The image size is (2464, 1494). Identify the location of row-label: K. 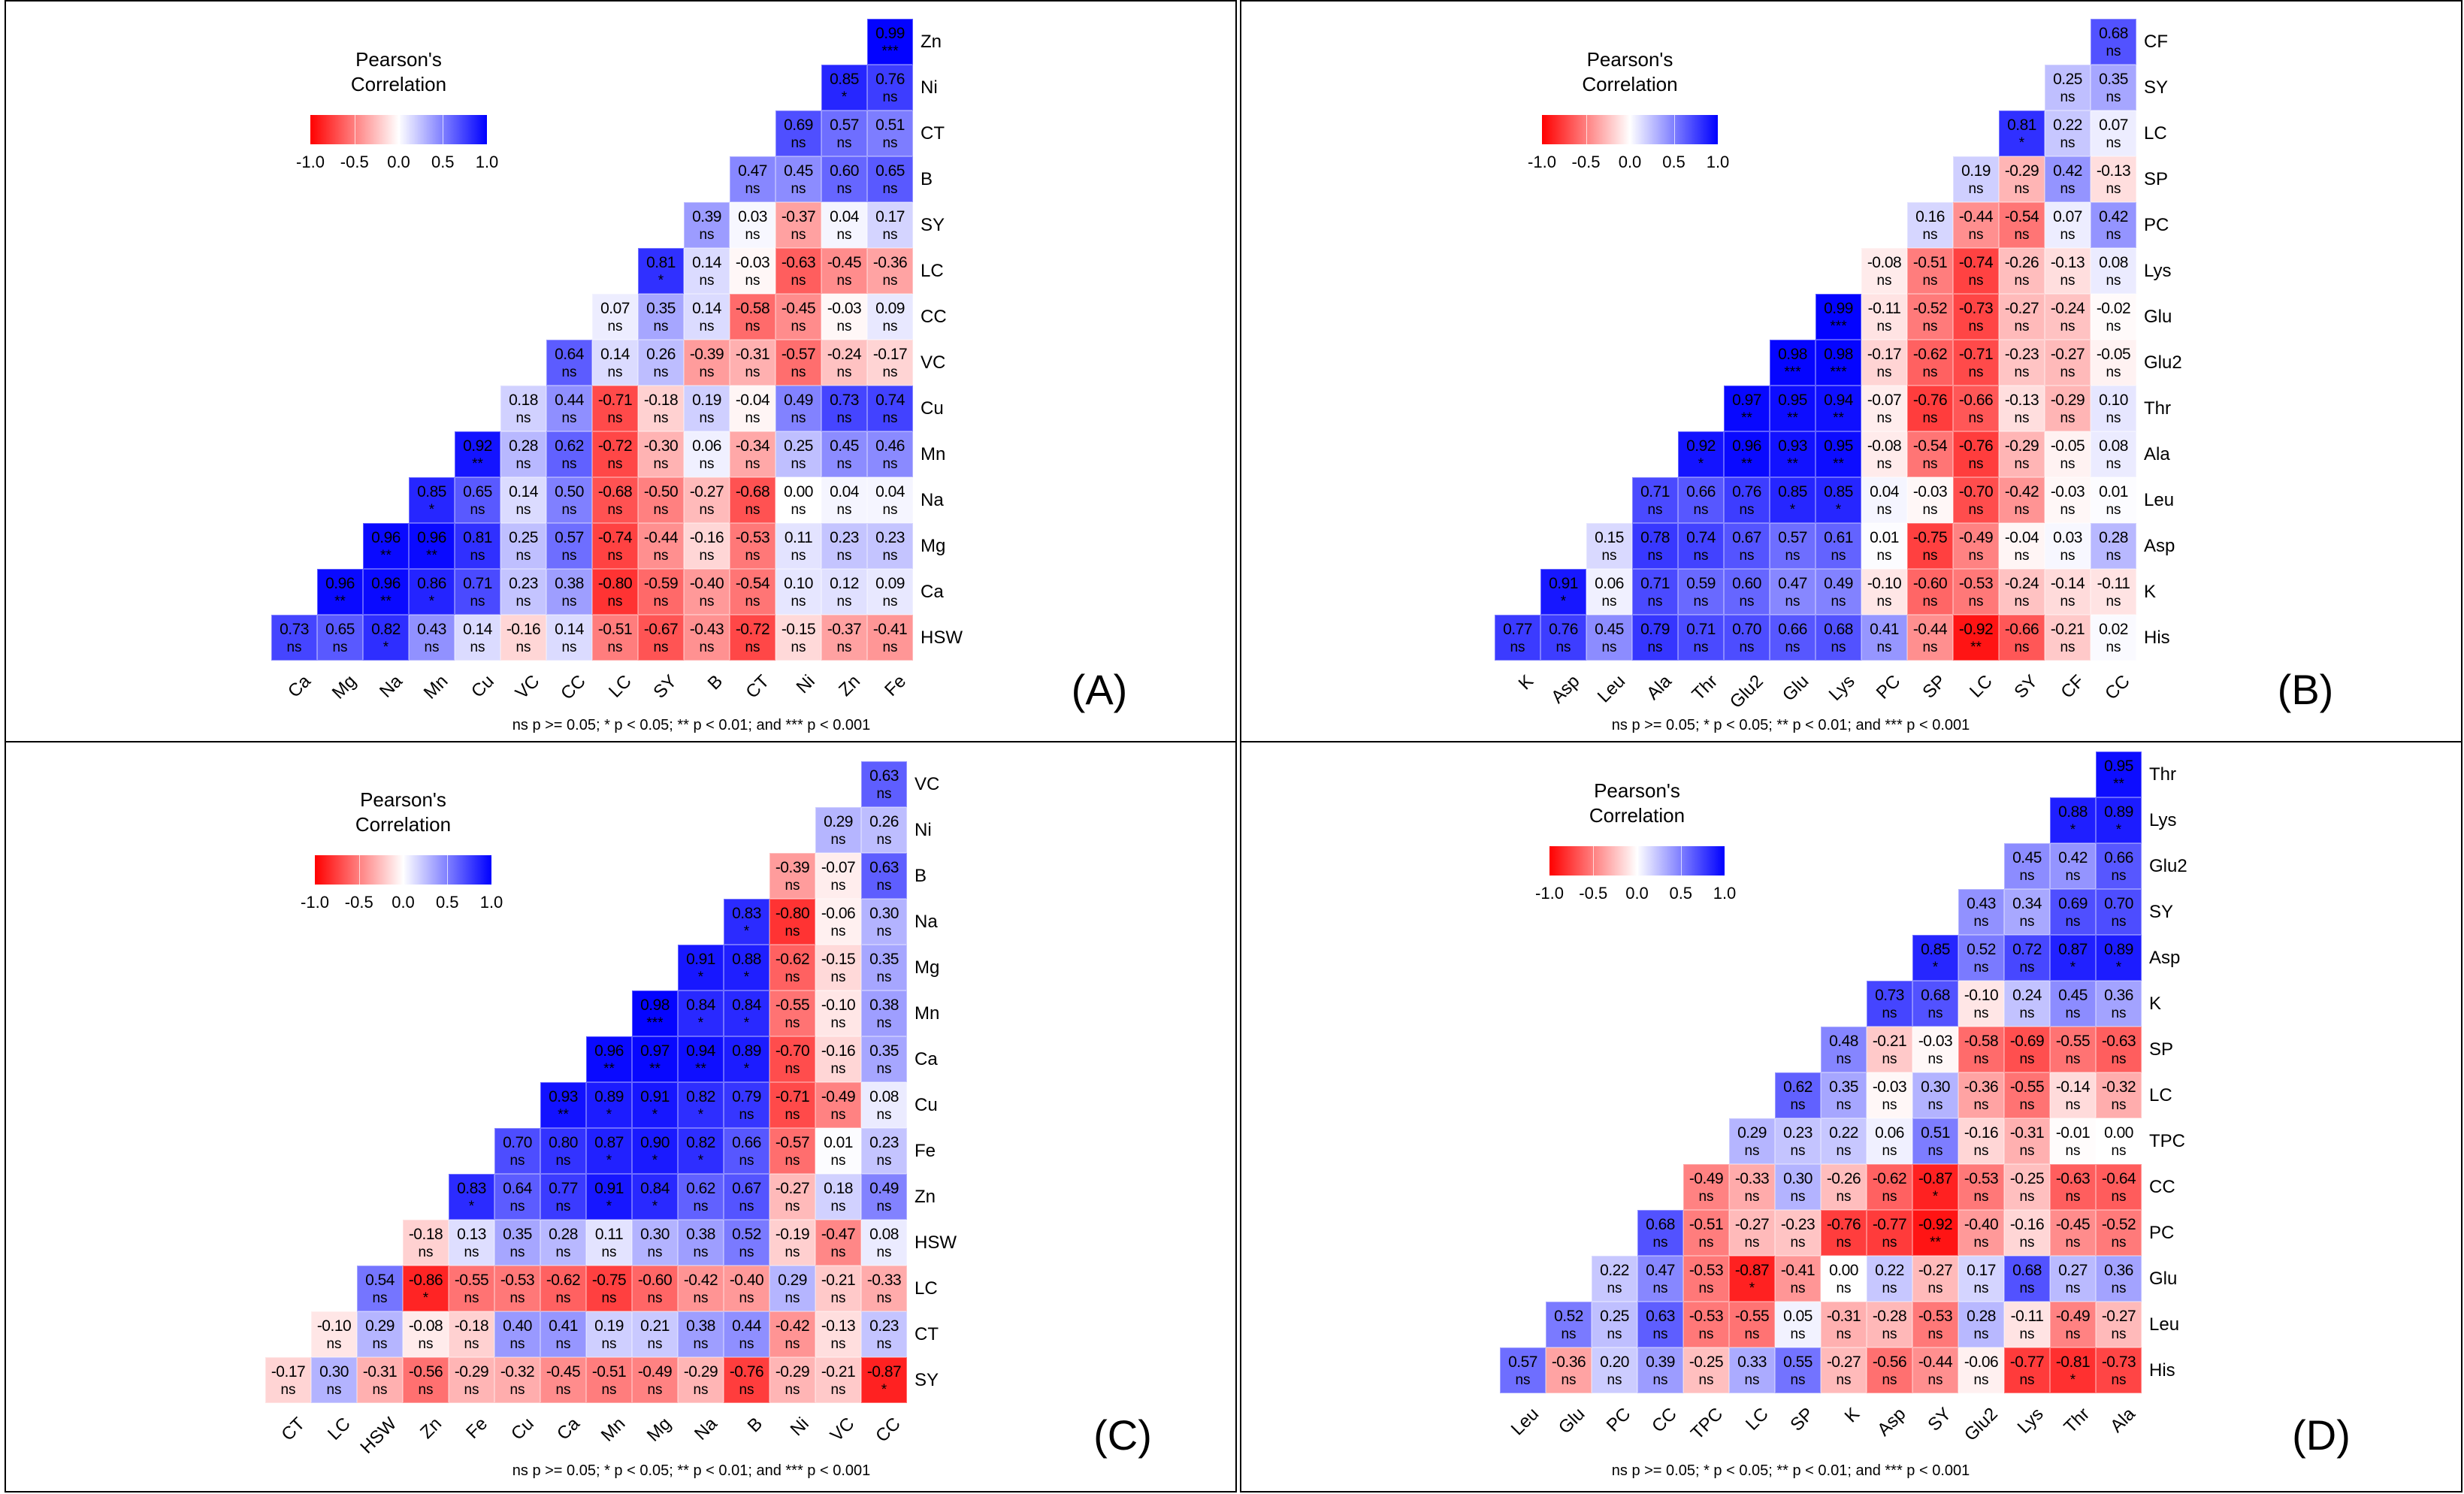
(2150, 592).